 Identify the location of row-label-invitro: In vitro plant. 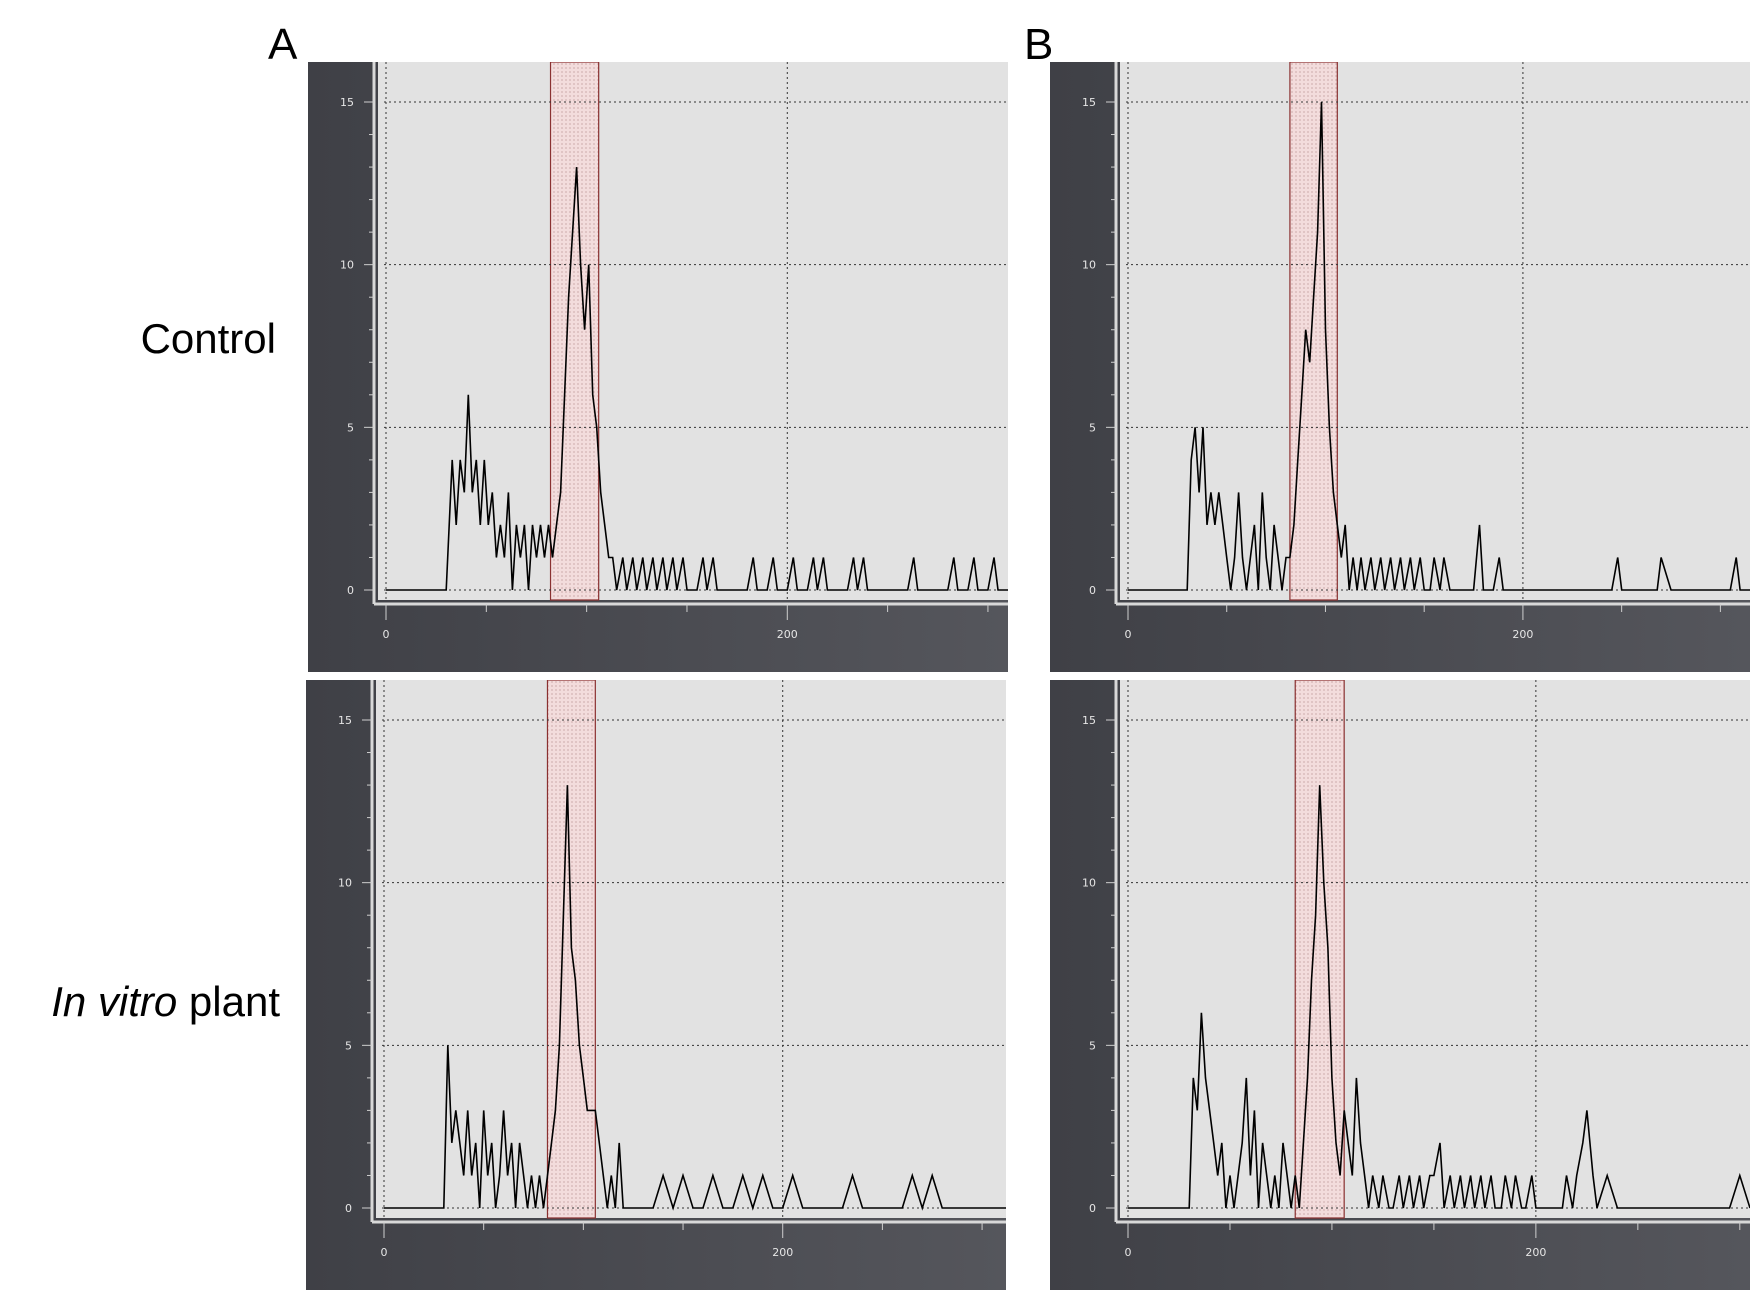
(145, 1002).